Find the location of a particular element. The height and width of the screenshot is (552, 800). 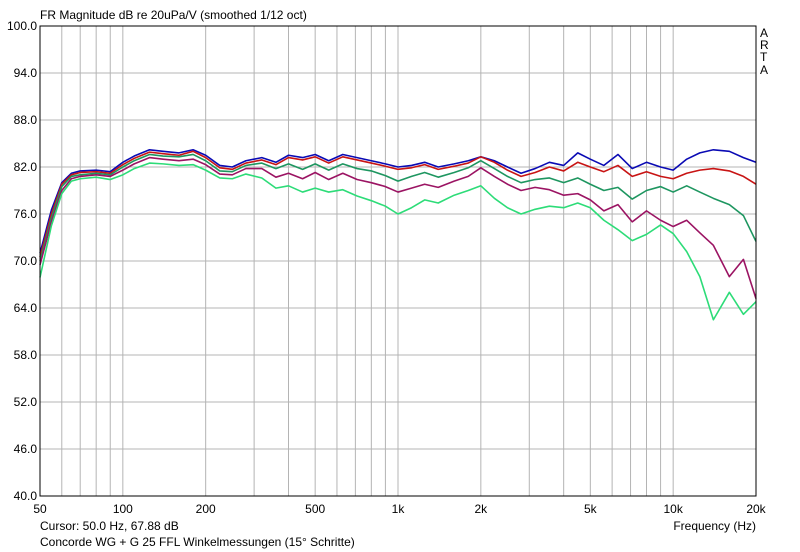

x-tick-label: 1k is located at coordinates (399, 509).